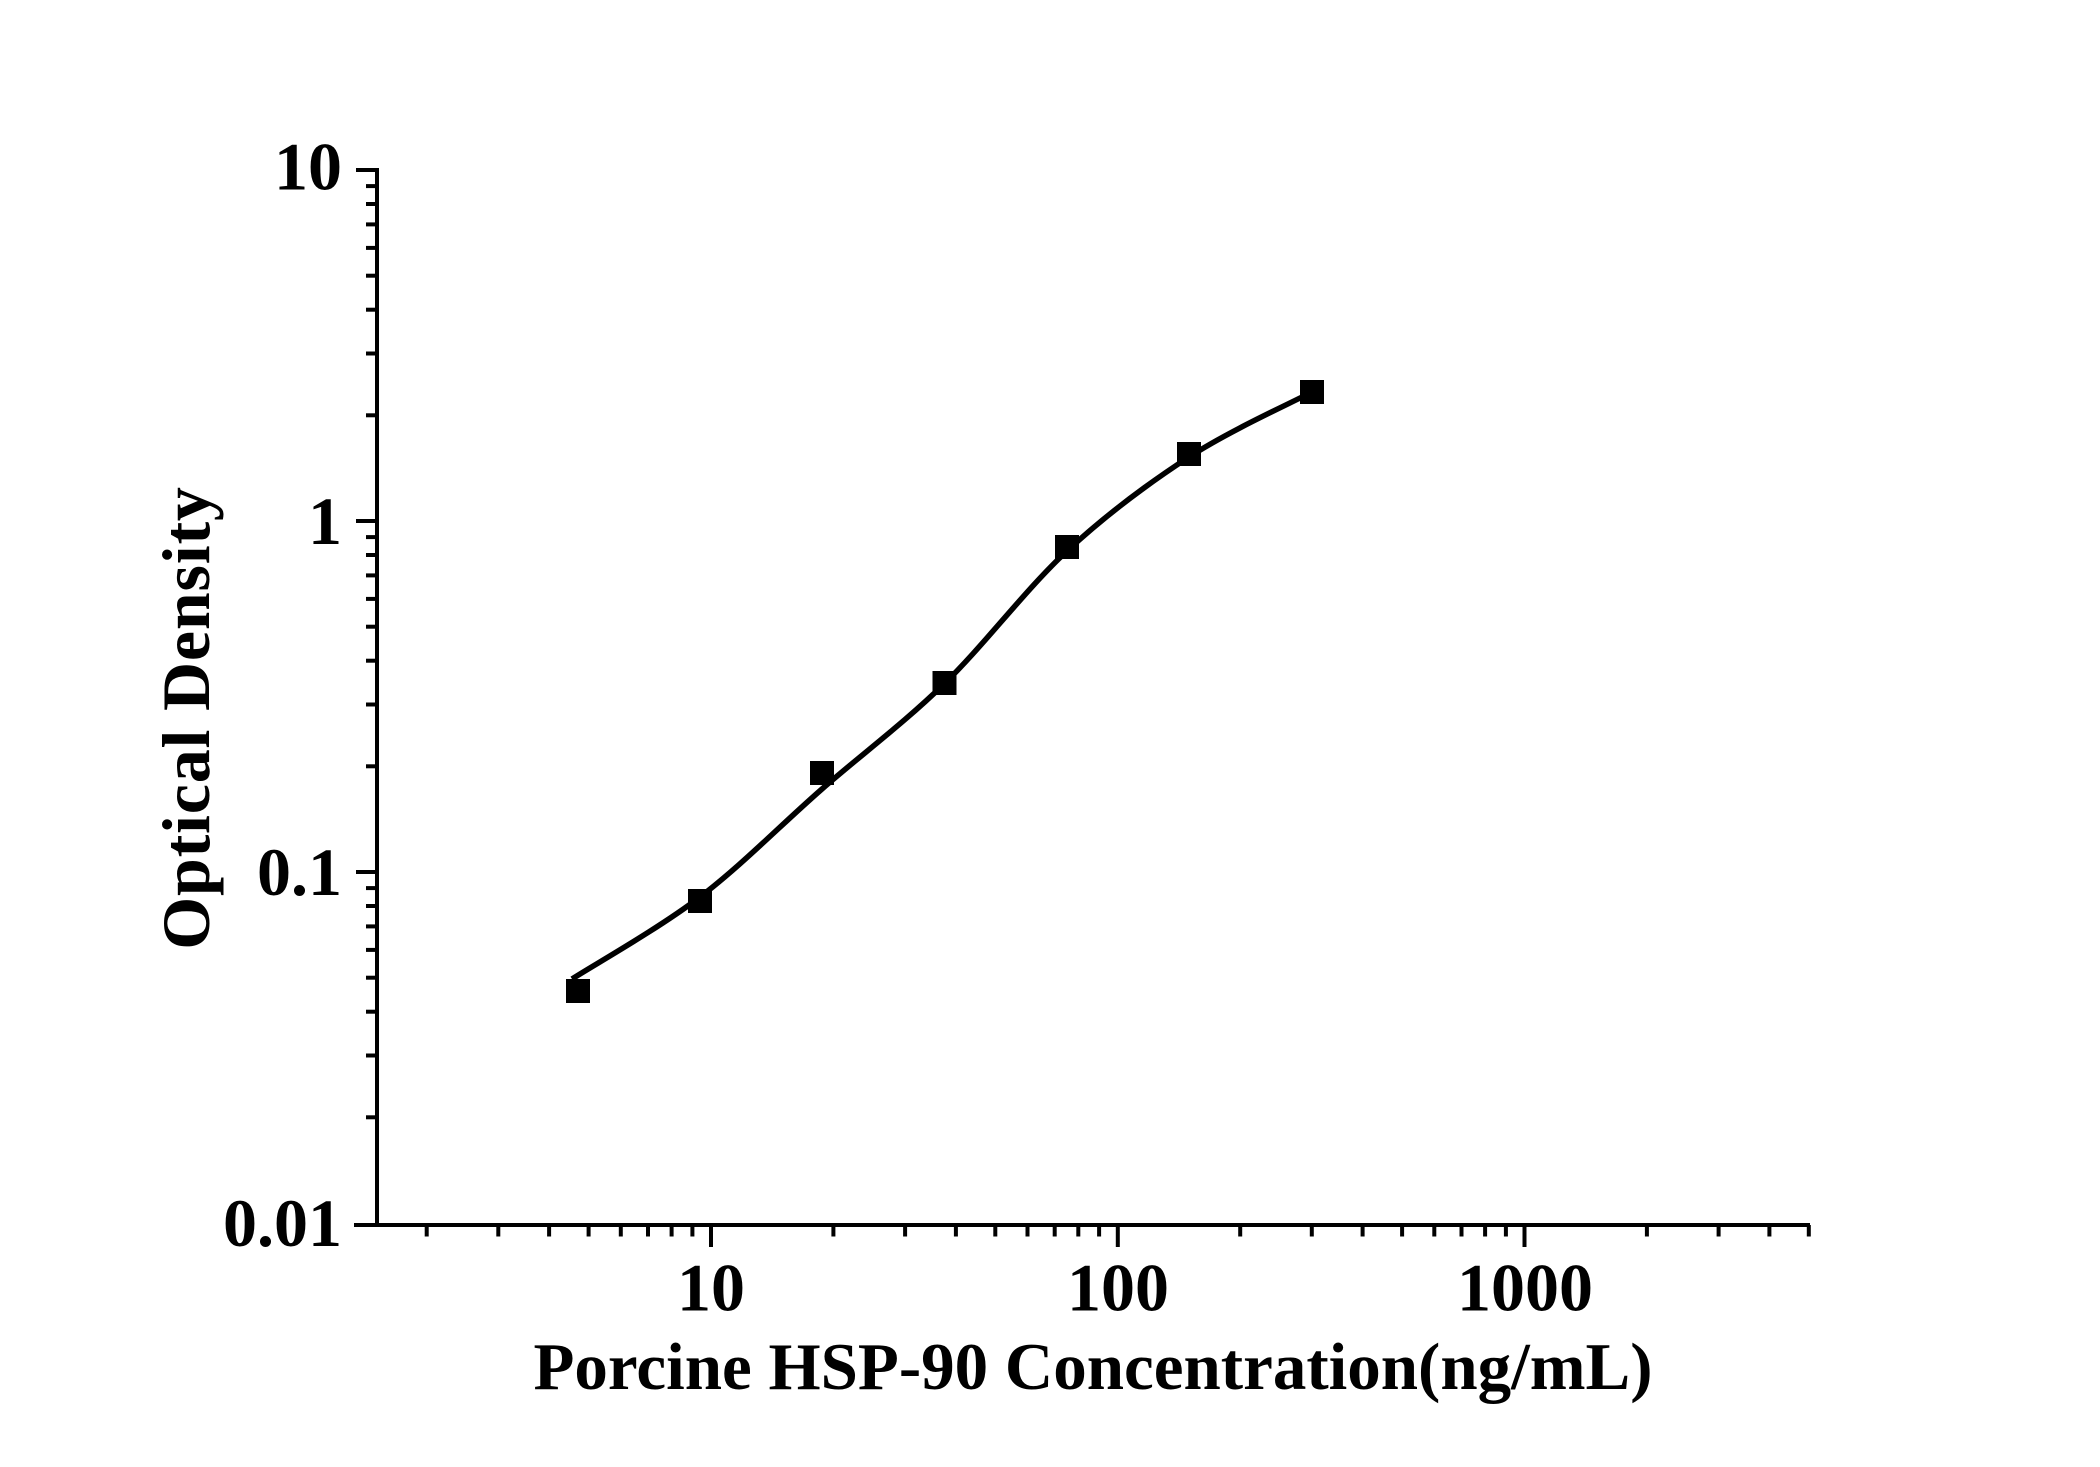  I want to click on svg-text:Porcine HSP-90 Concentration(n: Porcine HSP-90 Concentration(ng/mL), so click(1092, 1367).